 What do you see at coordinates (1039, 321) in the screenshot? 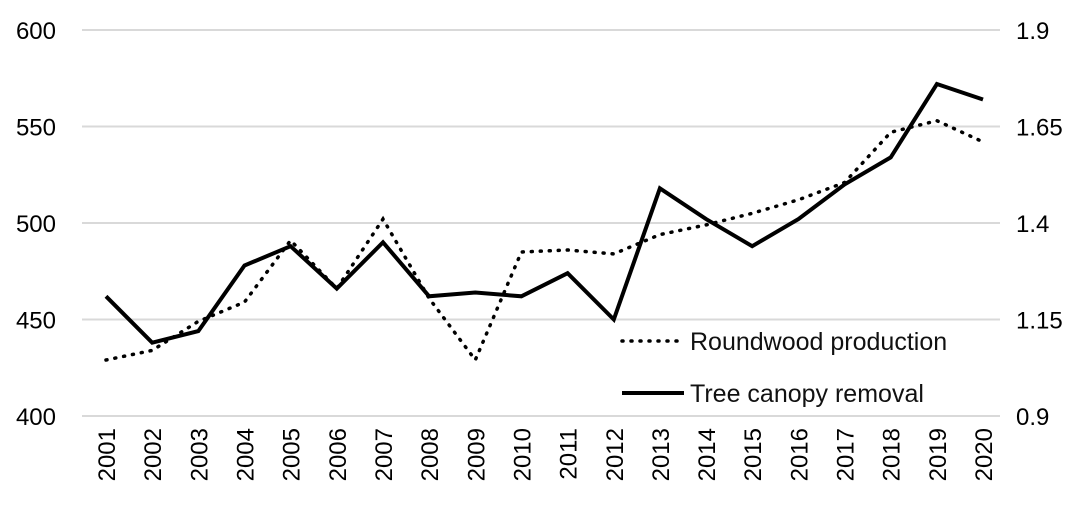
I see `y-right-tick-label: 1.15` at bounding box center [1039, 321].